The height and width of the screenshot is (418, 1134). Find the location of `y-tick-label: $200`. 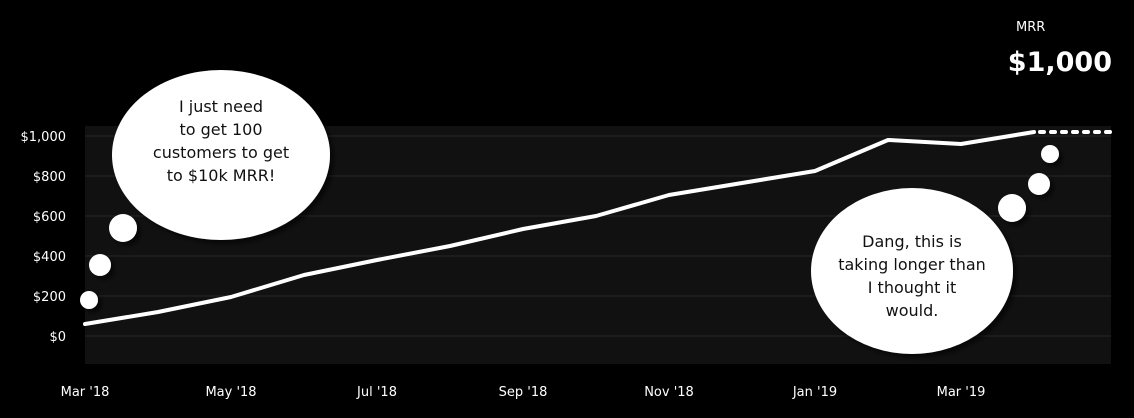

y-tick-label: $200 is located at coordinates (49, 297).